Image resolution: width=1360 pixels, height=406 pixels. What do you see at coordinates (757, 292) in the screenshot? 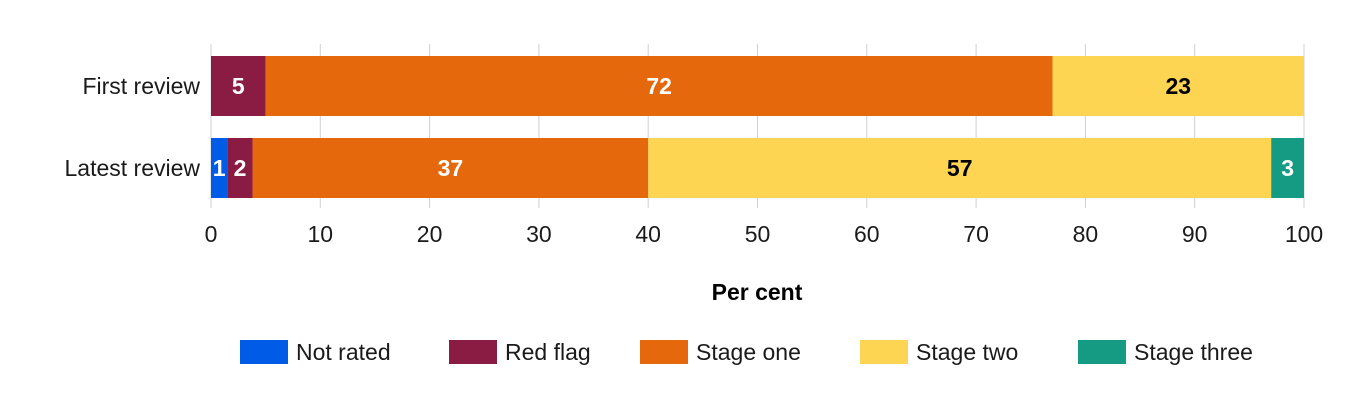
I see `x-axis-title: Per cent` at bounding box center [757, 292].